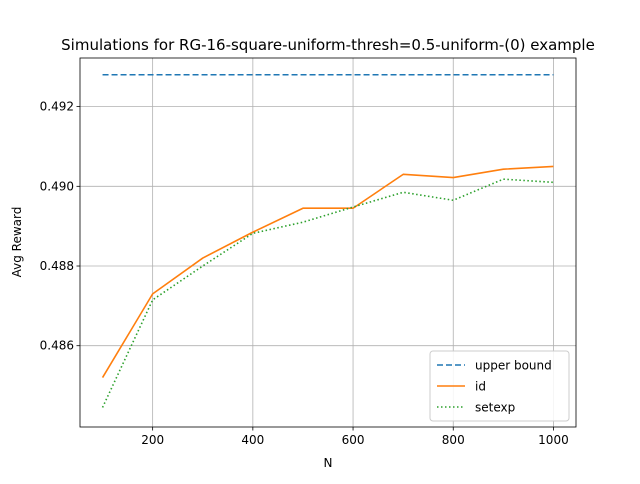 This screenshot has height=484, width=640. I want to click on x-axis-ticks: 200 400 600 800 1000, so click(355, 437).